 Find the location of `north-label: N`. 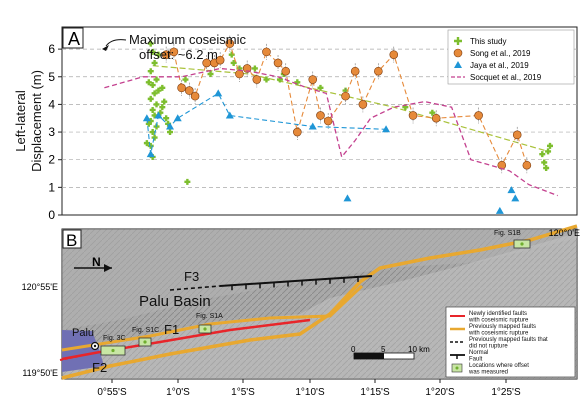

north-label: N is located at coordinates (96, 262).